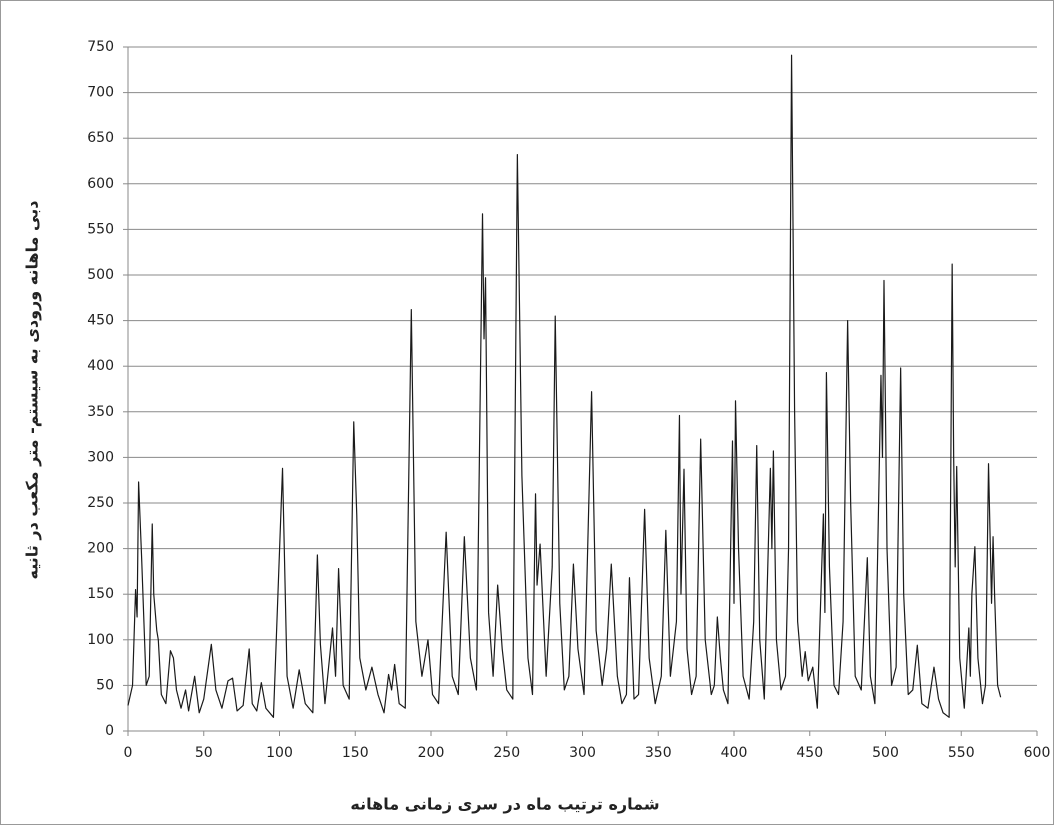 The height and width of the screenshot is (829, 1054). I want to click on y-tick-label: 650, so click(100, 138).